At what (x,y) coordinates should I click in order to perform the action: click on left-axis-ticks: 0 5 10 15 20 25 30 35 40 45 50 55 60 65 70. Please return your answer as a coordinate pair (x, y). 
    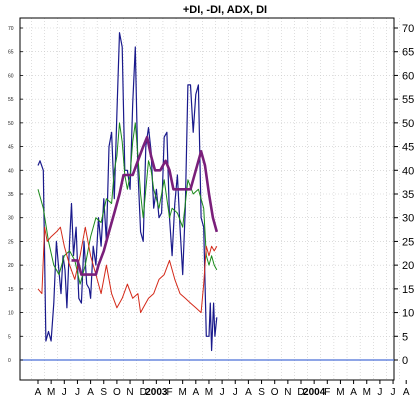
    Looking at the image, I should click on (15, 195).